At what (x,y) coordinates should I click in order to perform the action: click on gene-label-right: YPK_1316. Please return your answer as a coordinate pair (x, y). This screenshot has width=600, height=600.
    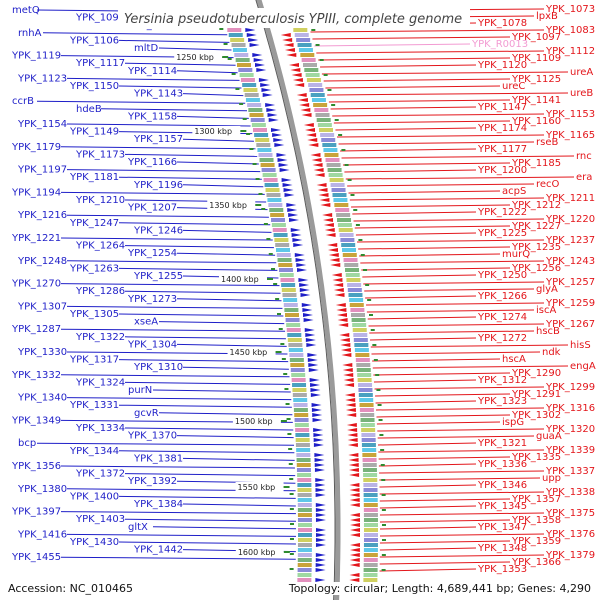
    Looking at the image, I should click on (570, 408).